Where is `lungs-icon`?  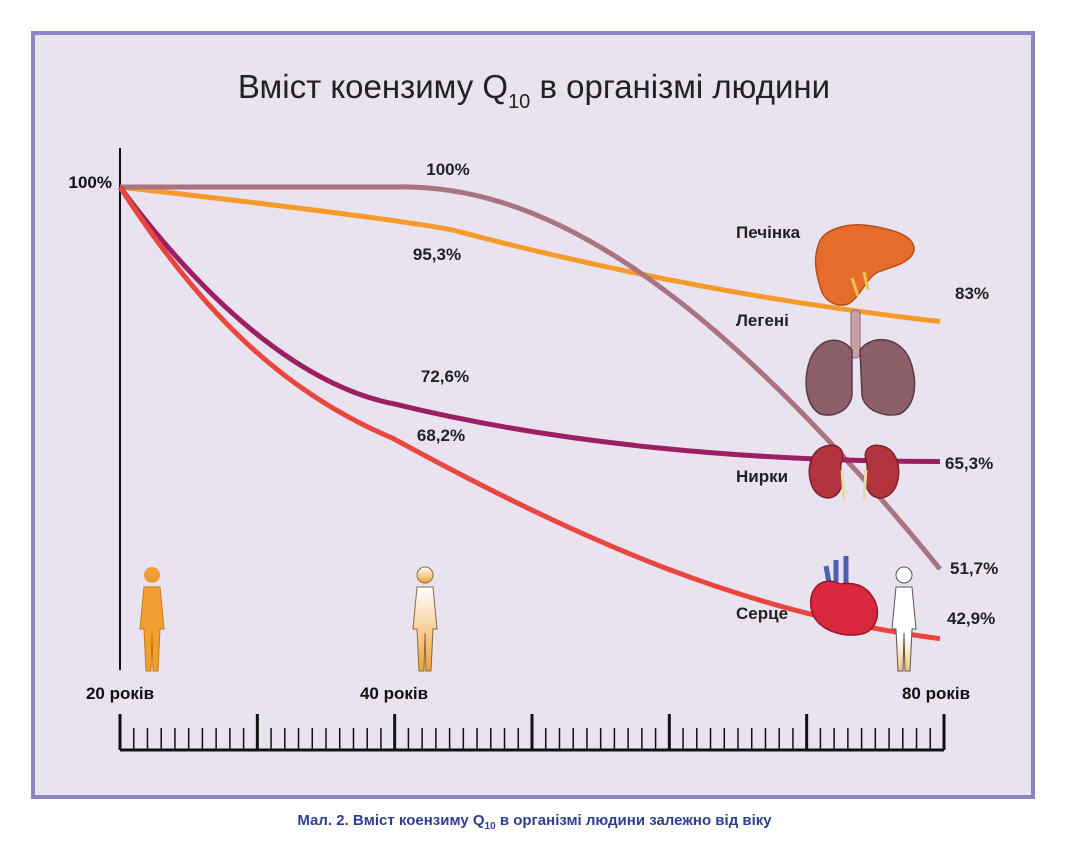
lungs-icon is located at coordinates (860, 362).